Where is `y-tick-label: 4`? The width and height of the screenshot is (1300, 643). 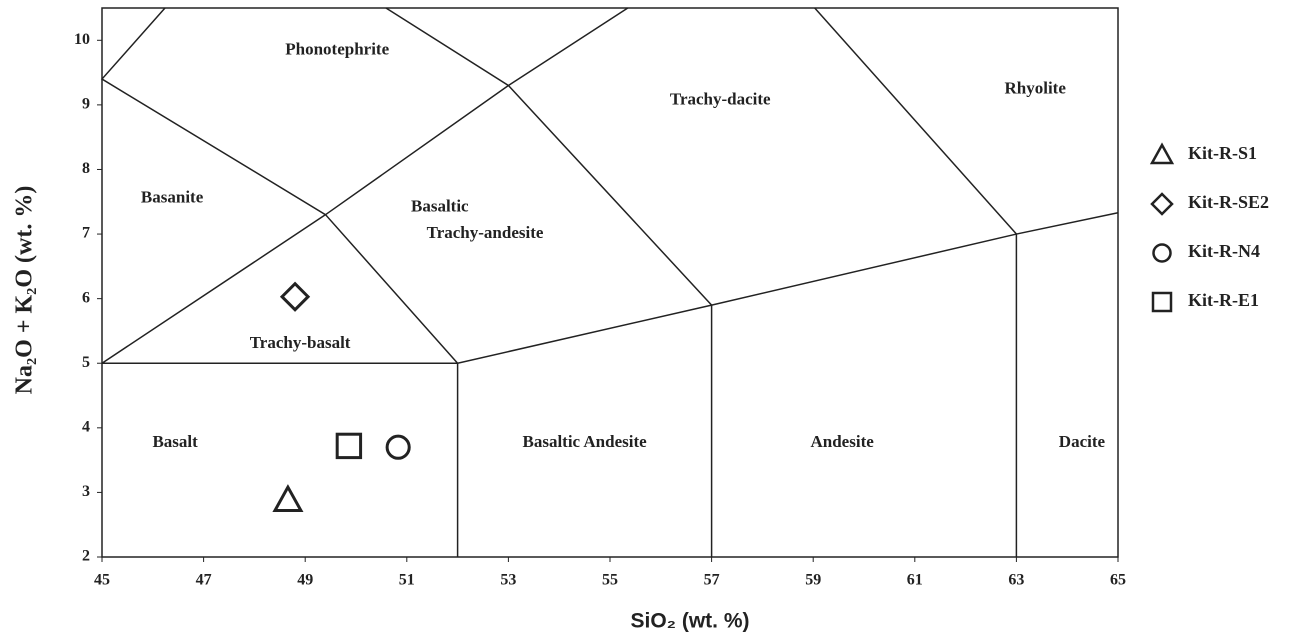
y-tick-label: 4 is located at coordinates (86, 426).